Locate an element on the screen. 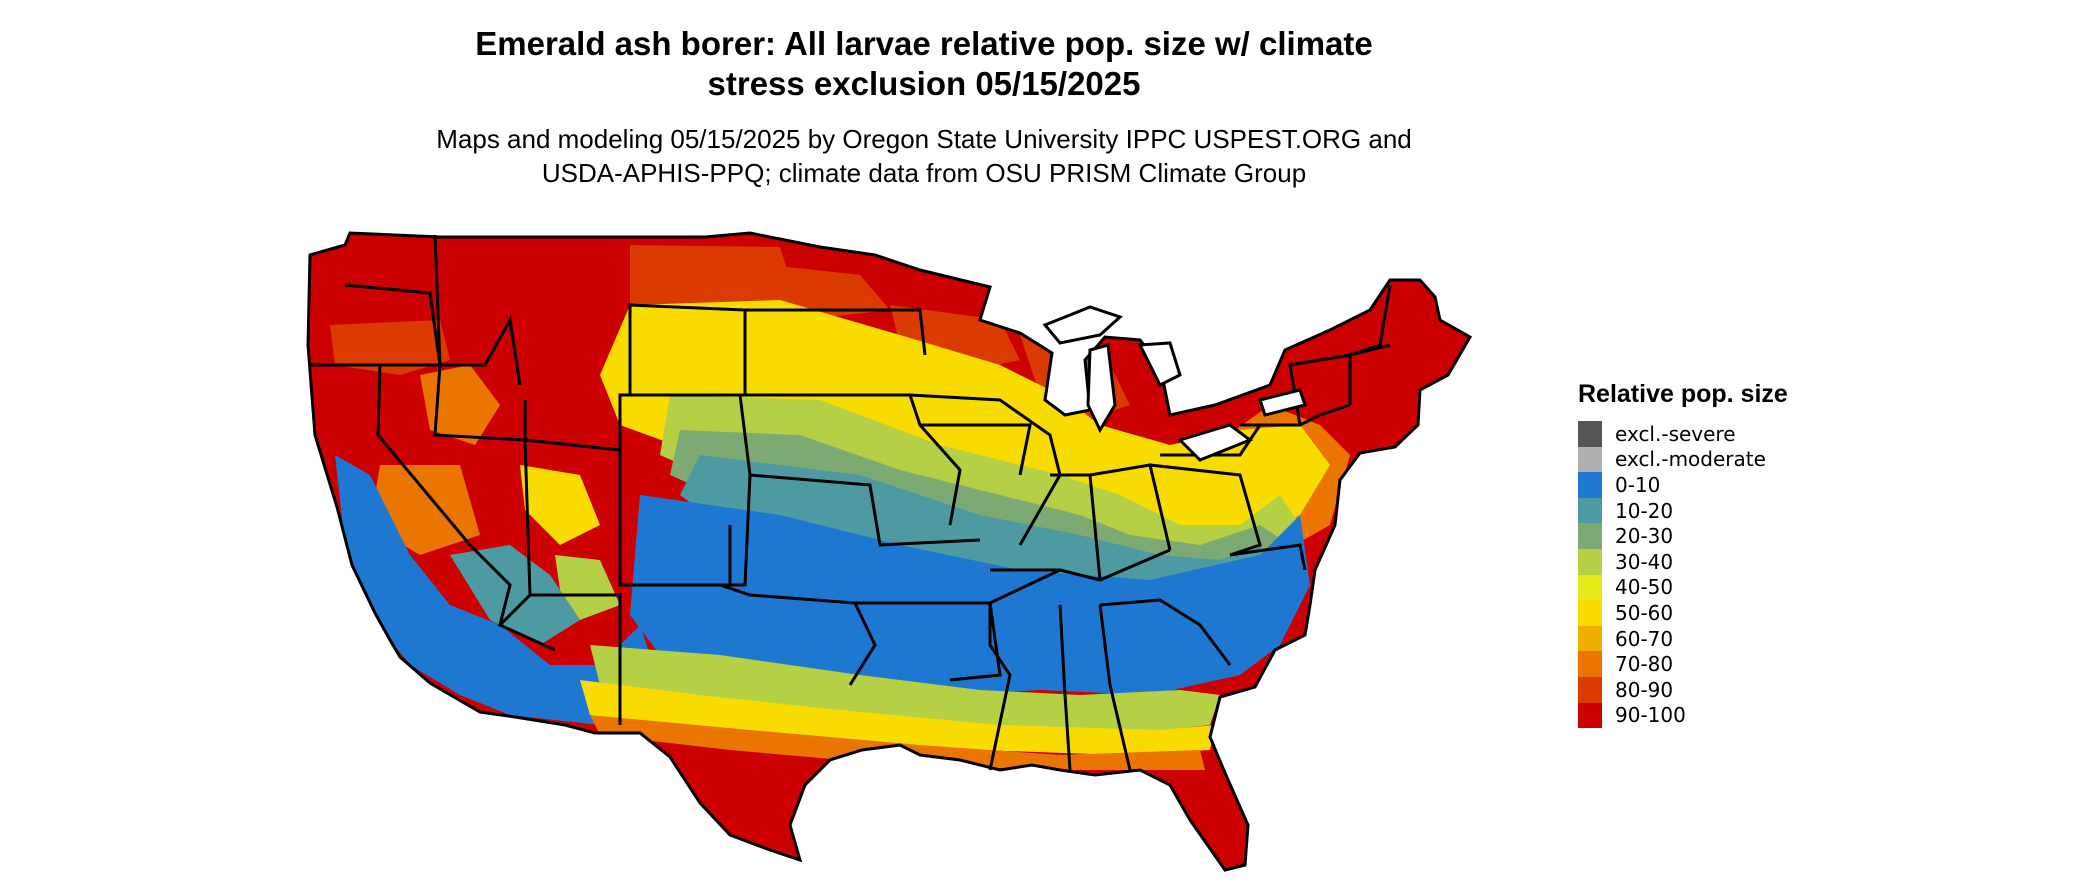 This screenshot has width=2100, height=895. legend-label: 0-10 is located at coordinates (1638, 484).